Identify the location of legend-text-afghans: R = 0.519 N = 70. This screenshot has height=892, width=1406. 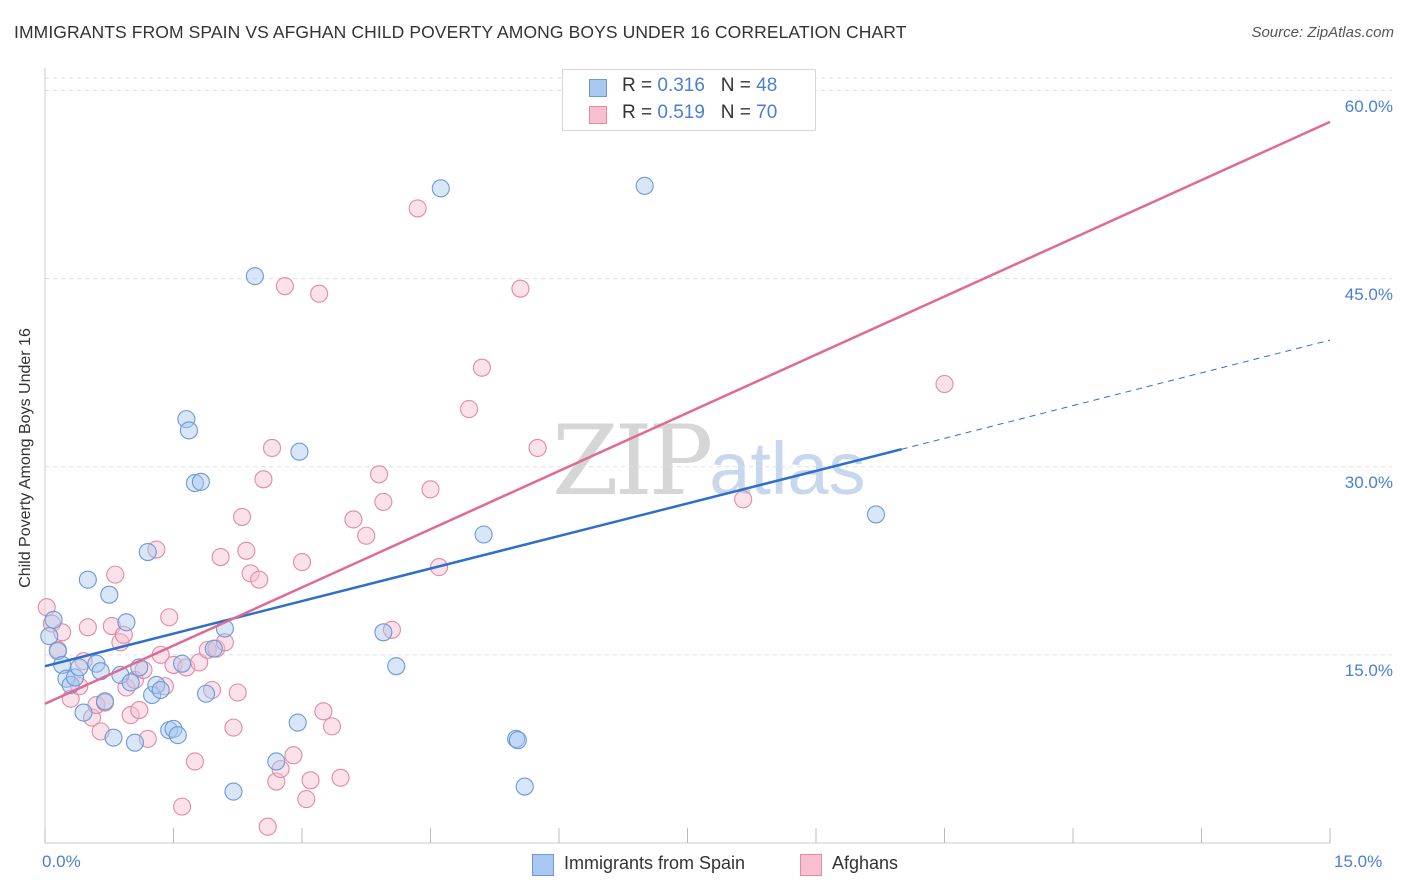
(699, 113).